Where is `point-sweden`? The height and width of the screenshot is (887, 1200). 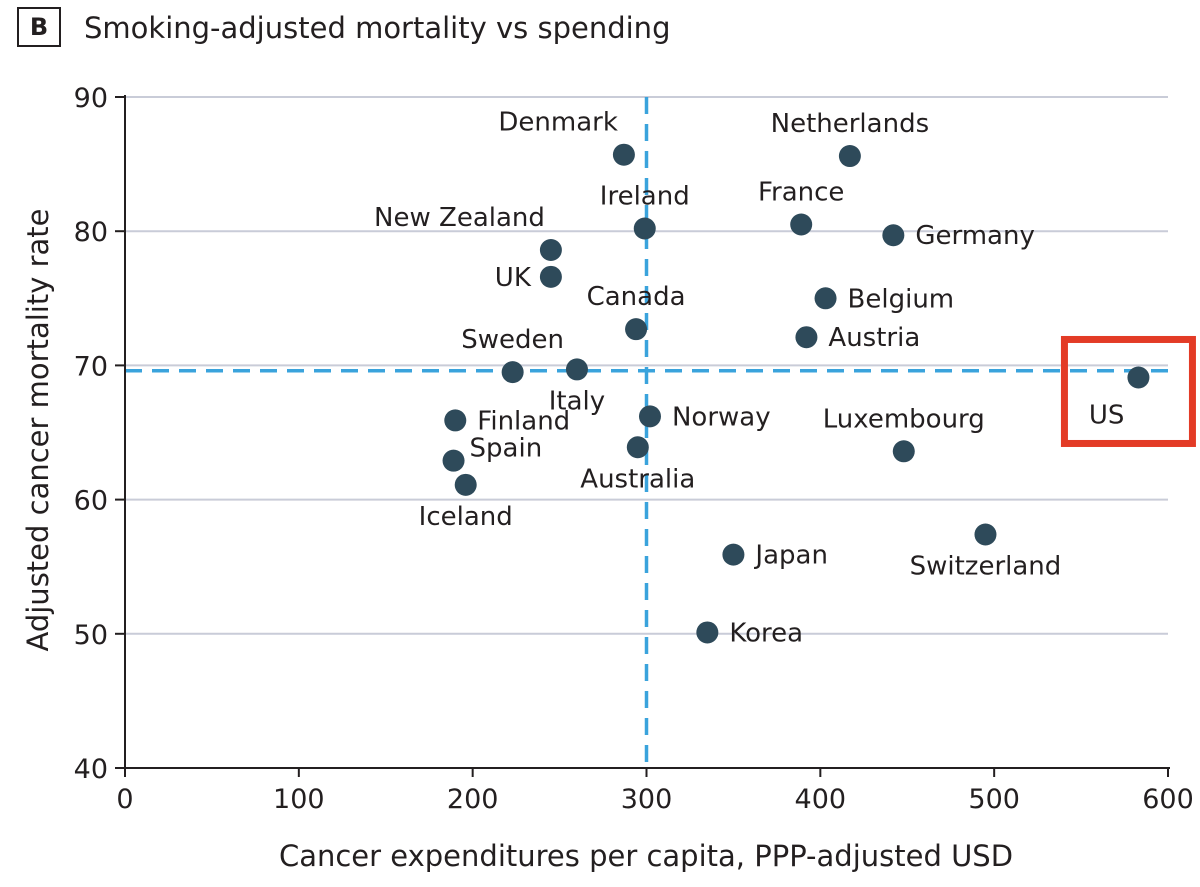
point-sweden is located at coordinates (512, 372).